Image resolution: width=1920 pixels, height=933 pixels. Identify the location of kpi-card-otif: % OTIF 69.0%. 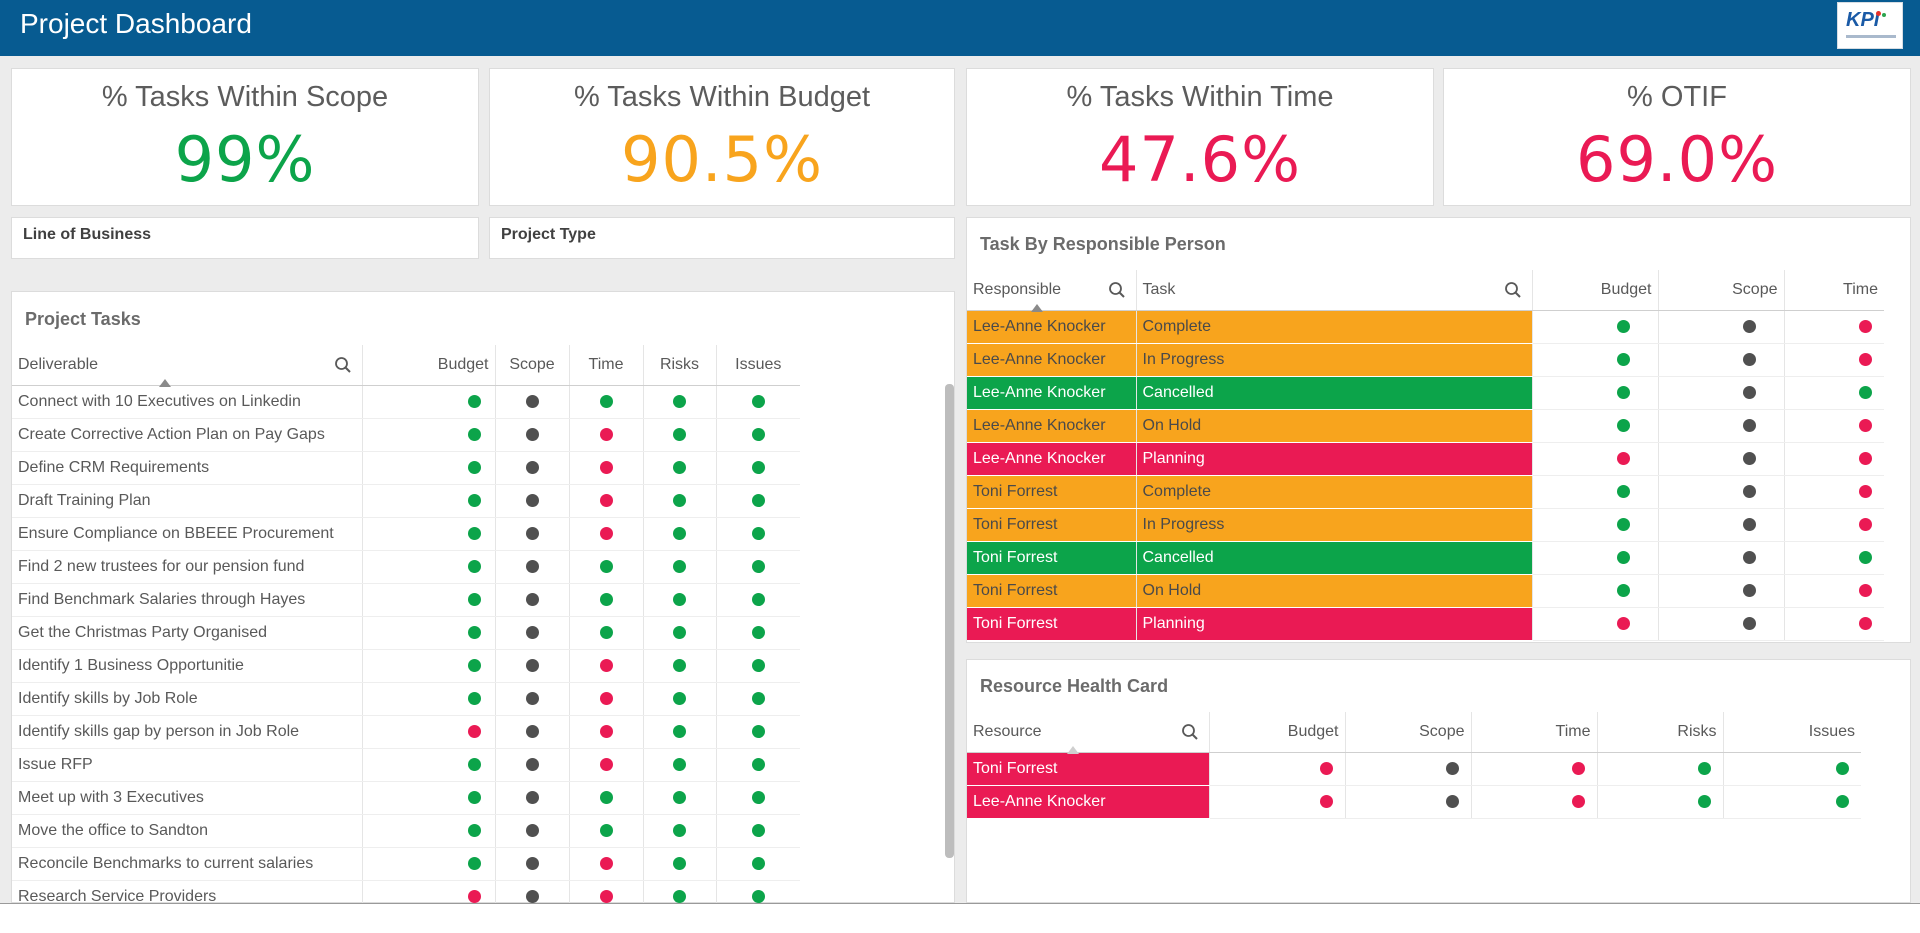
(1677, 137).